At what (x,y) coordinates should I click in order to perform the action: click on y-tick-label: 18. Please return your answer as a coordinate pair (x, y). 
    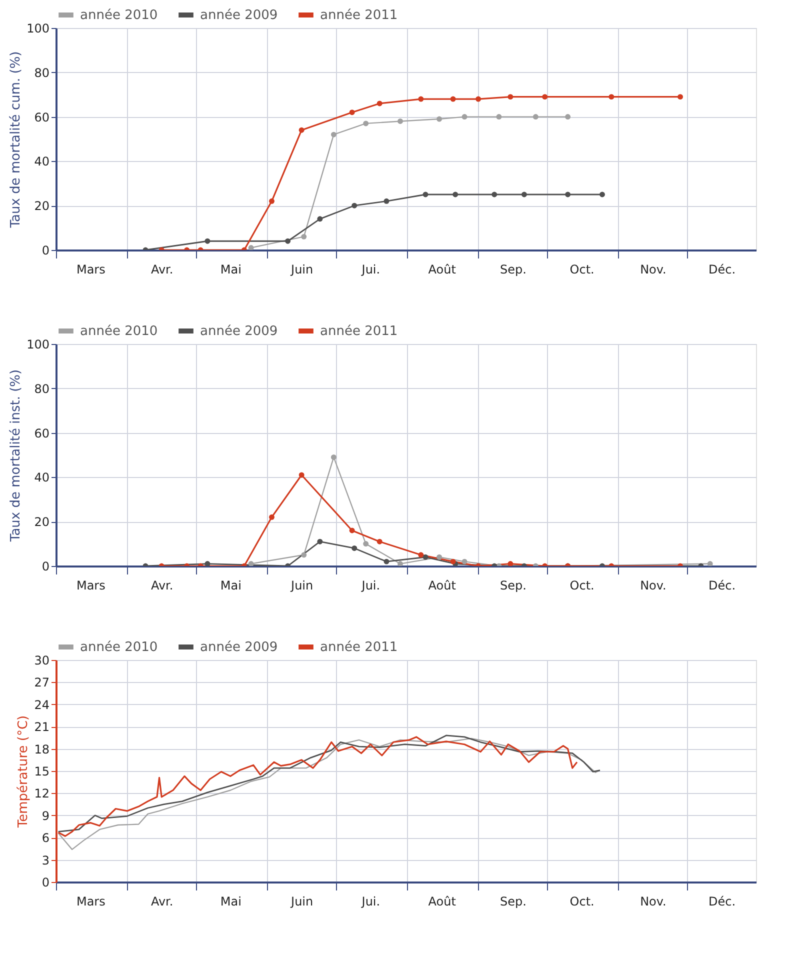
    Looking at the image, I should click on (42, 749).